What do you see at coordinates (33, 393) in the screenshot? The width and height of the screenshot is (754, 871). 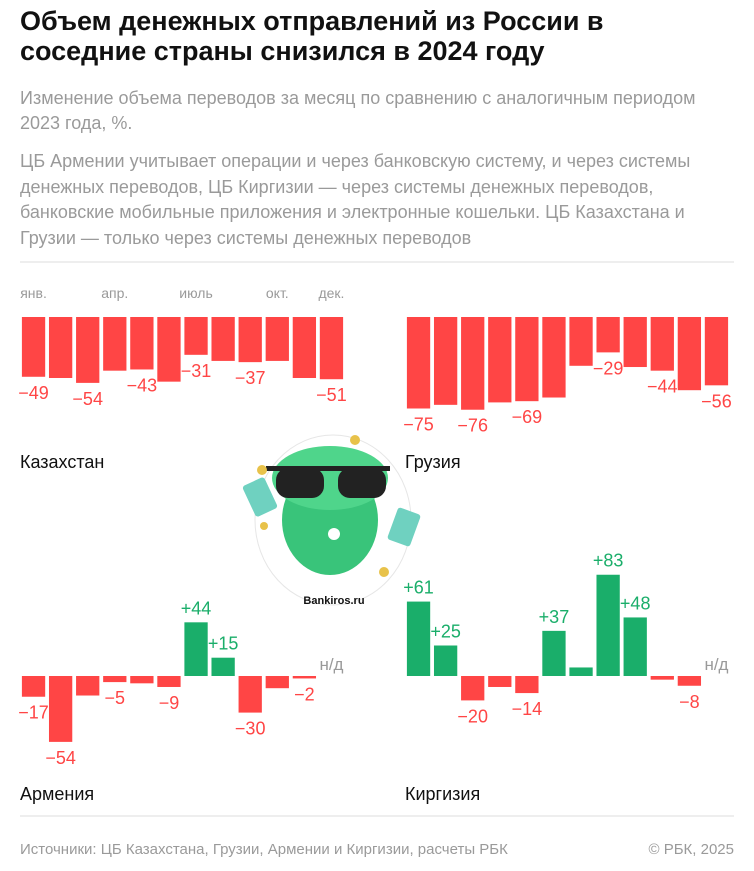 I see `value-label: −49` at bounding box center [33, 393].